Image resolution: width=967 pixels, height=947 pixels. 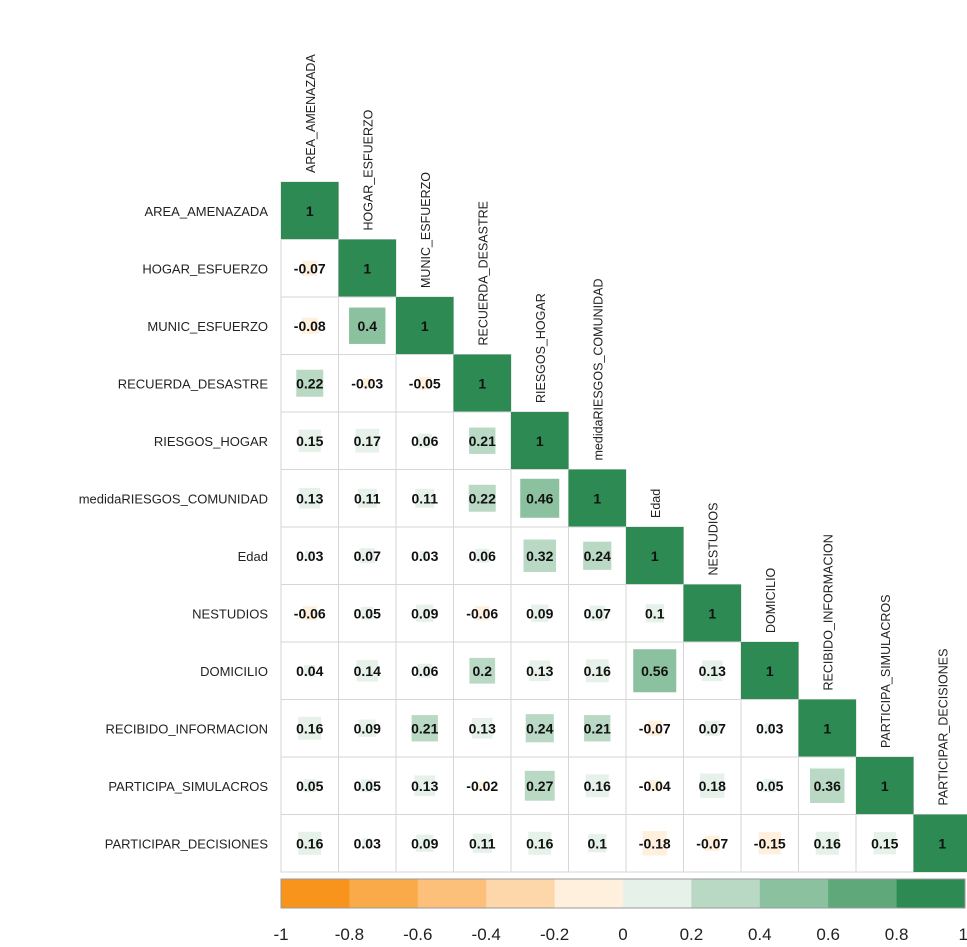 I want to click on legend-tick-label: -0.2, so click(x=554, y=934).